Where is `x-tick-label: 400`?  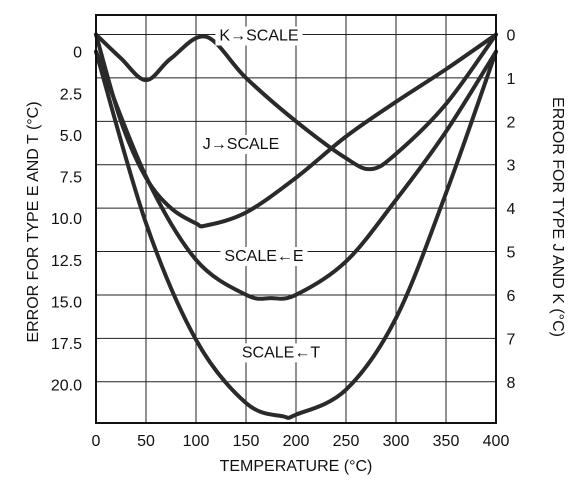 x-tick-label: 400 is located at coordinates (496, 441).